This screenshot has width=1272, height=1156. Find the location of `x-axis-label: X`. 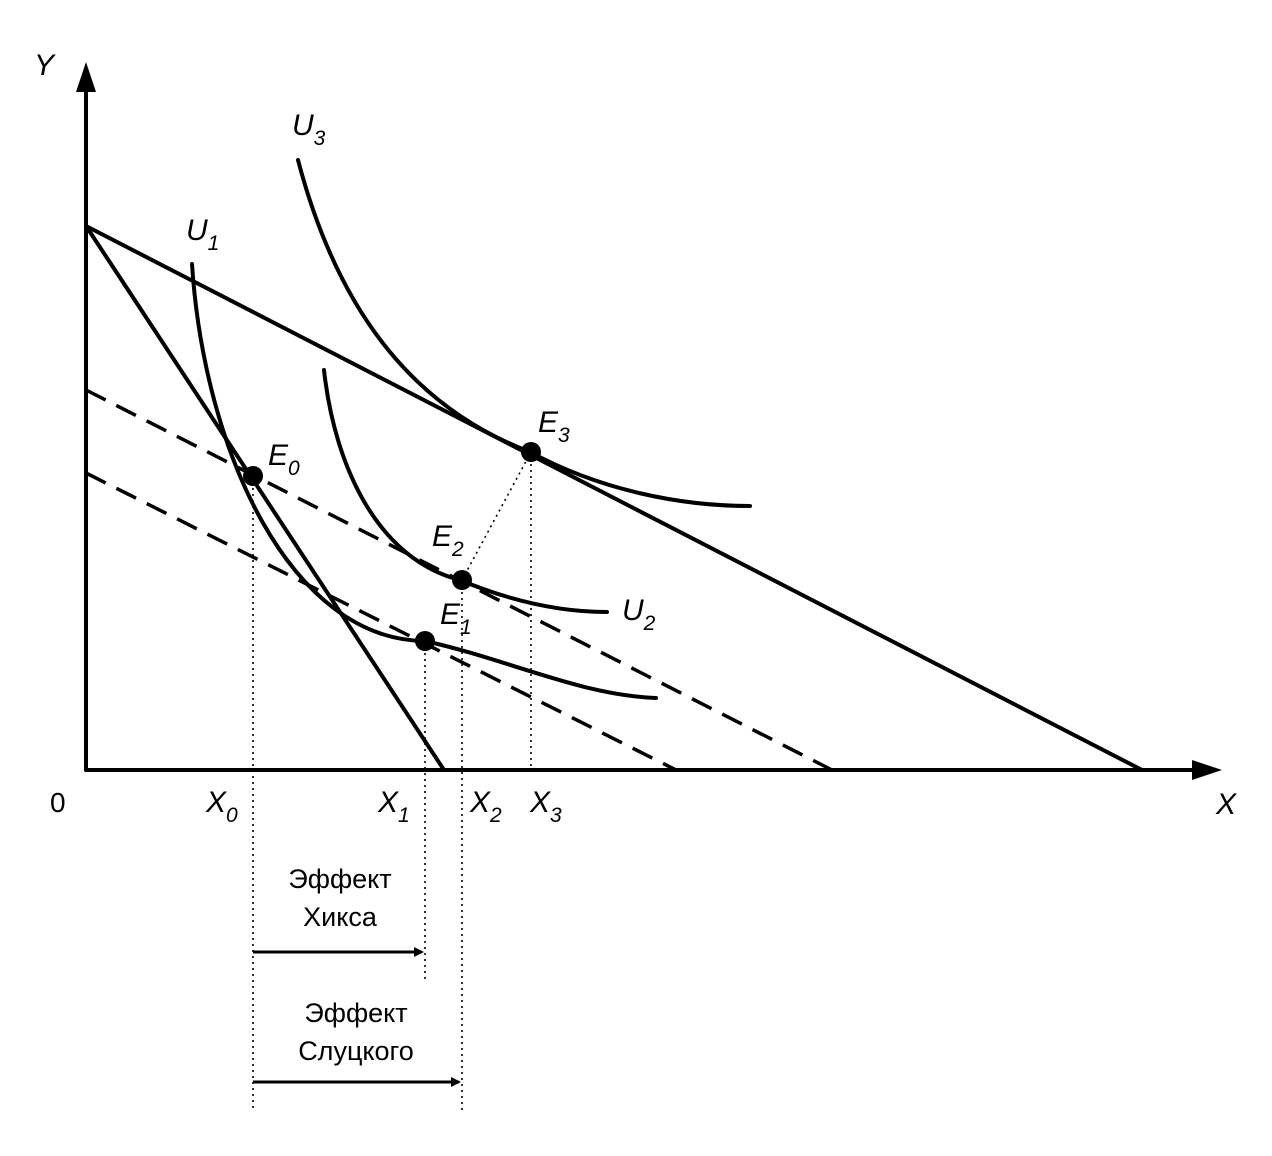

x-axis-label: X is located at coordinates (1226, 804).